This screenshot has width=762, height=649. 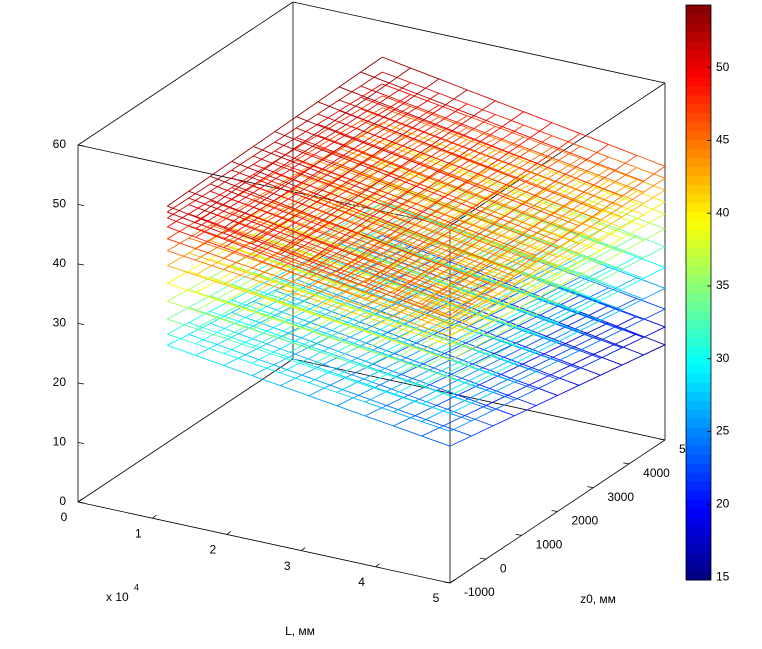 What do you see at coordinates (598, 599) in the screenshot?
I see `y-axis-label: z0, мм` at bounding box center [598, 599].